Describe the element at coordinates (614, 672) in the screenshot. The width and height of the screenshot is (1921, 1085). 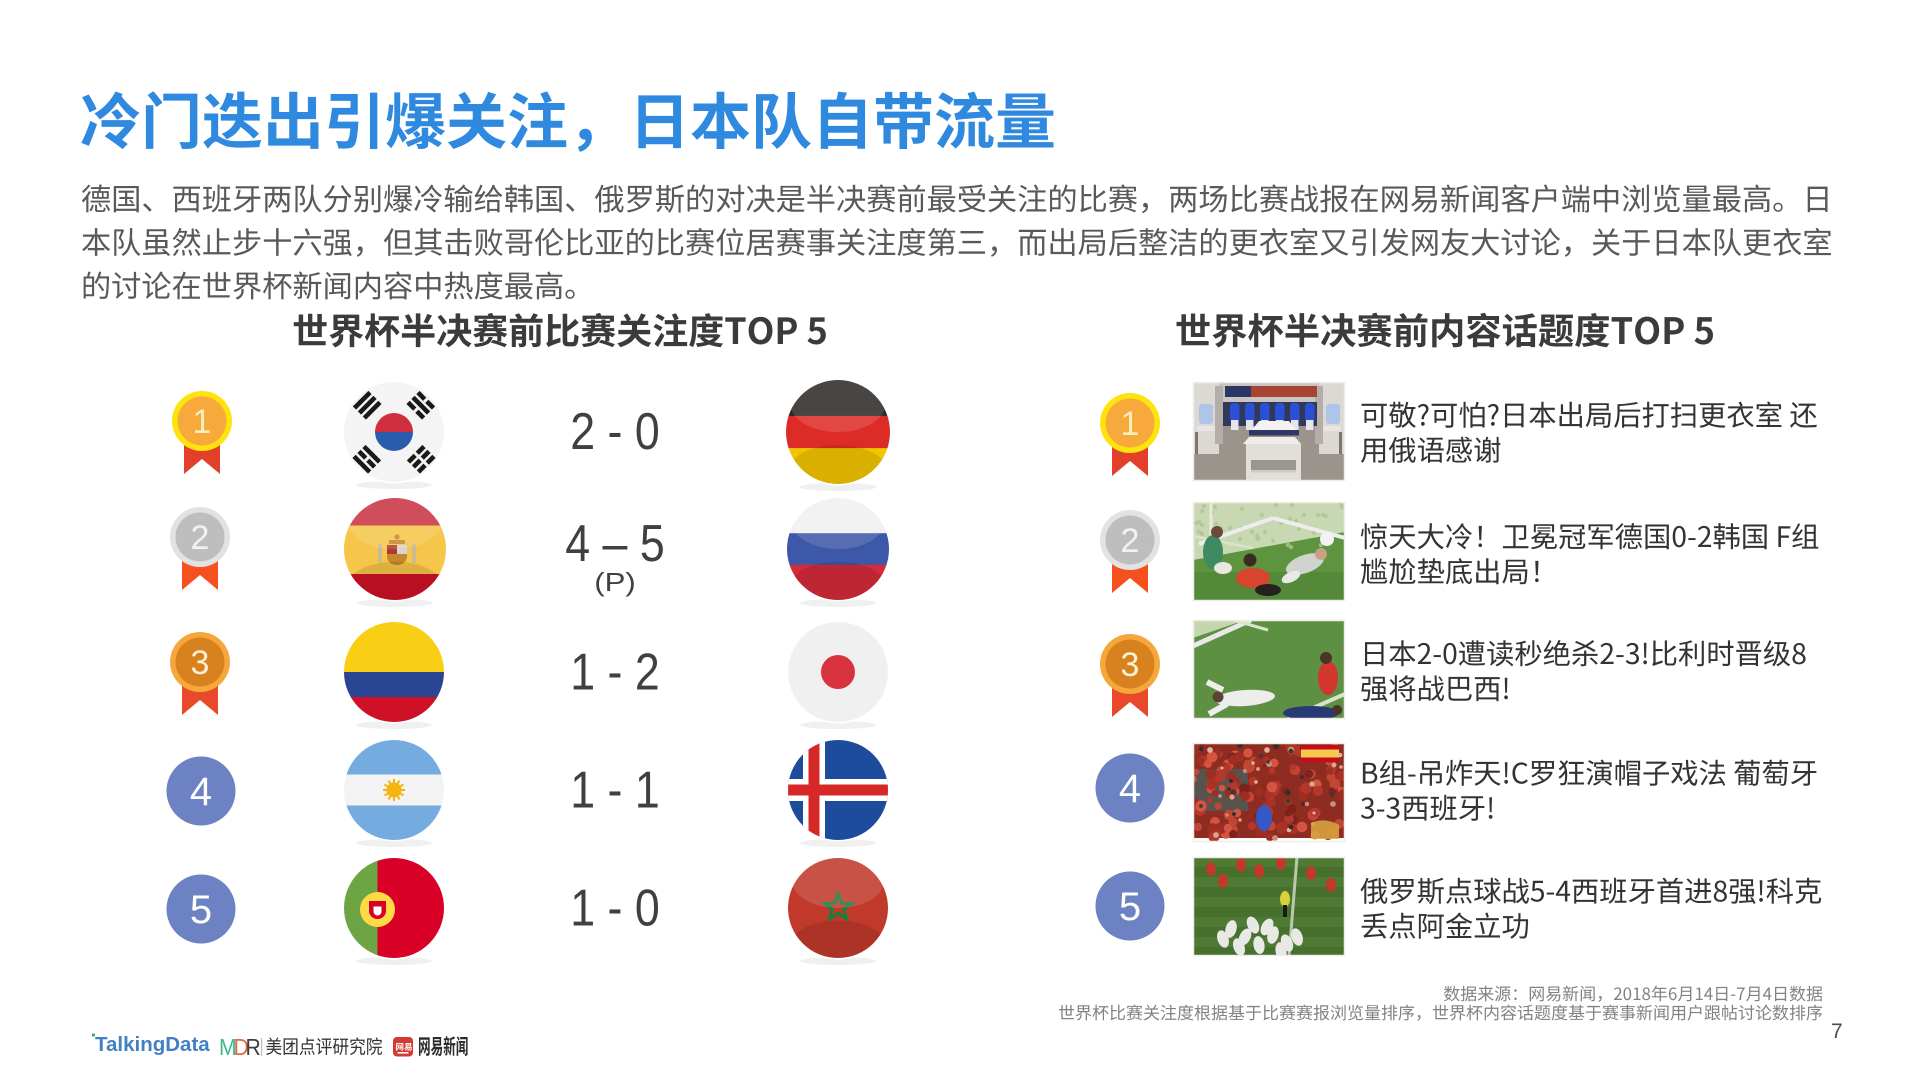
I see `svg-text: 1 - 2` at that location.